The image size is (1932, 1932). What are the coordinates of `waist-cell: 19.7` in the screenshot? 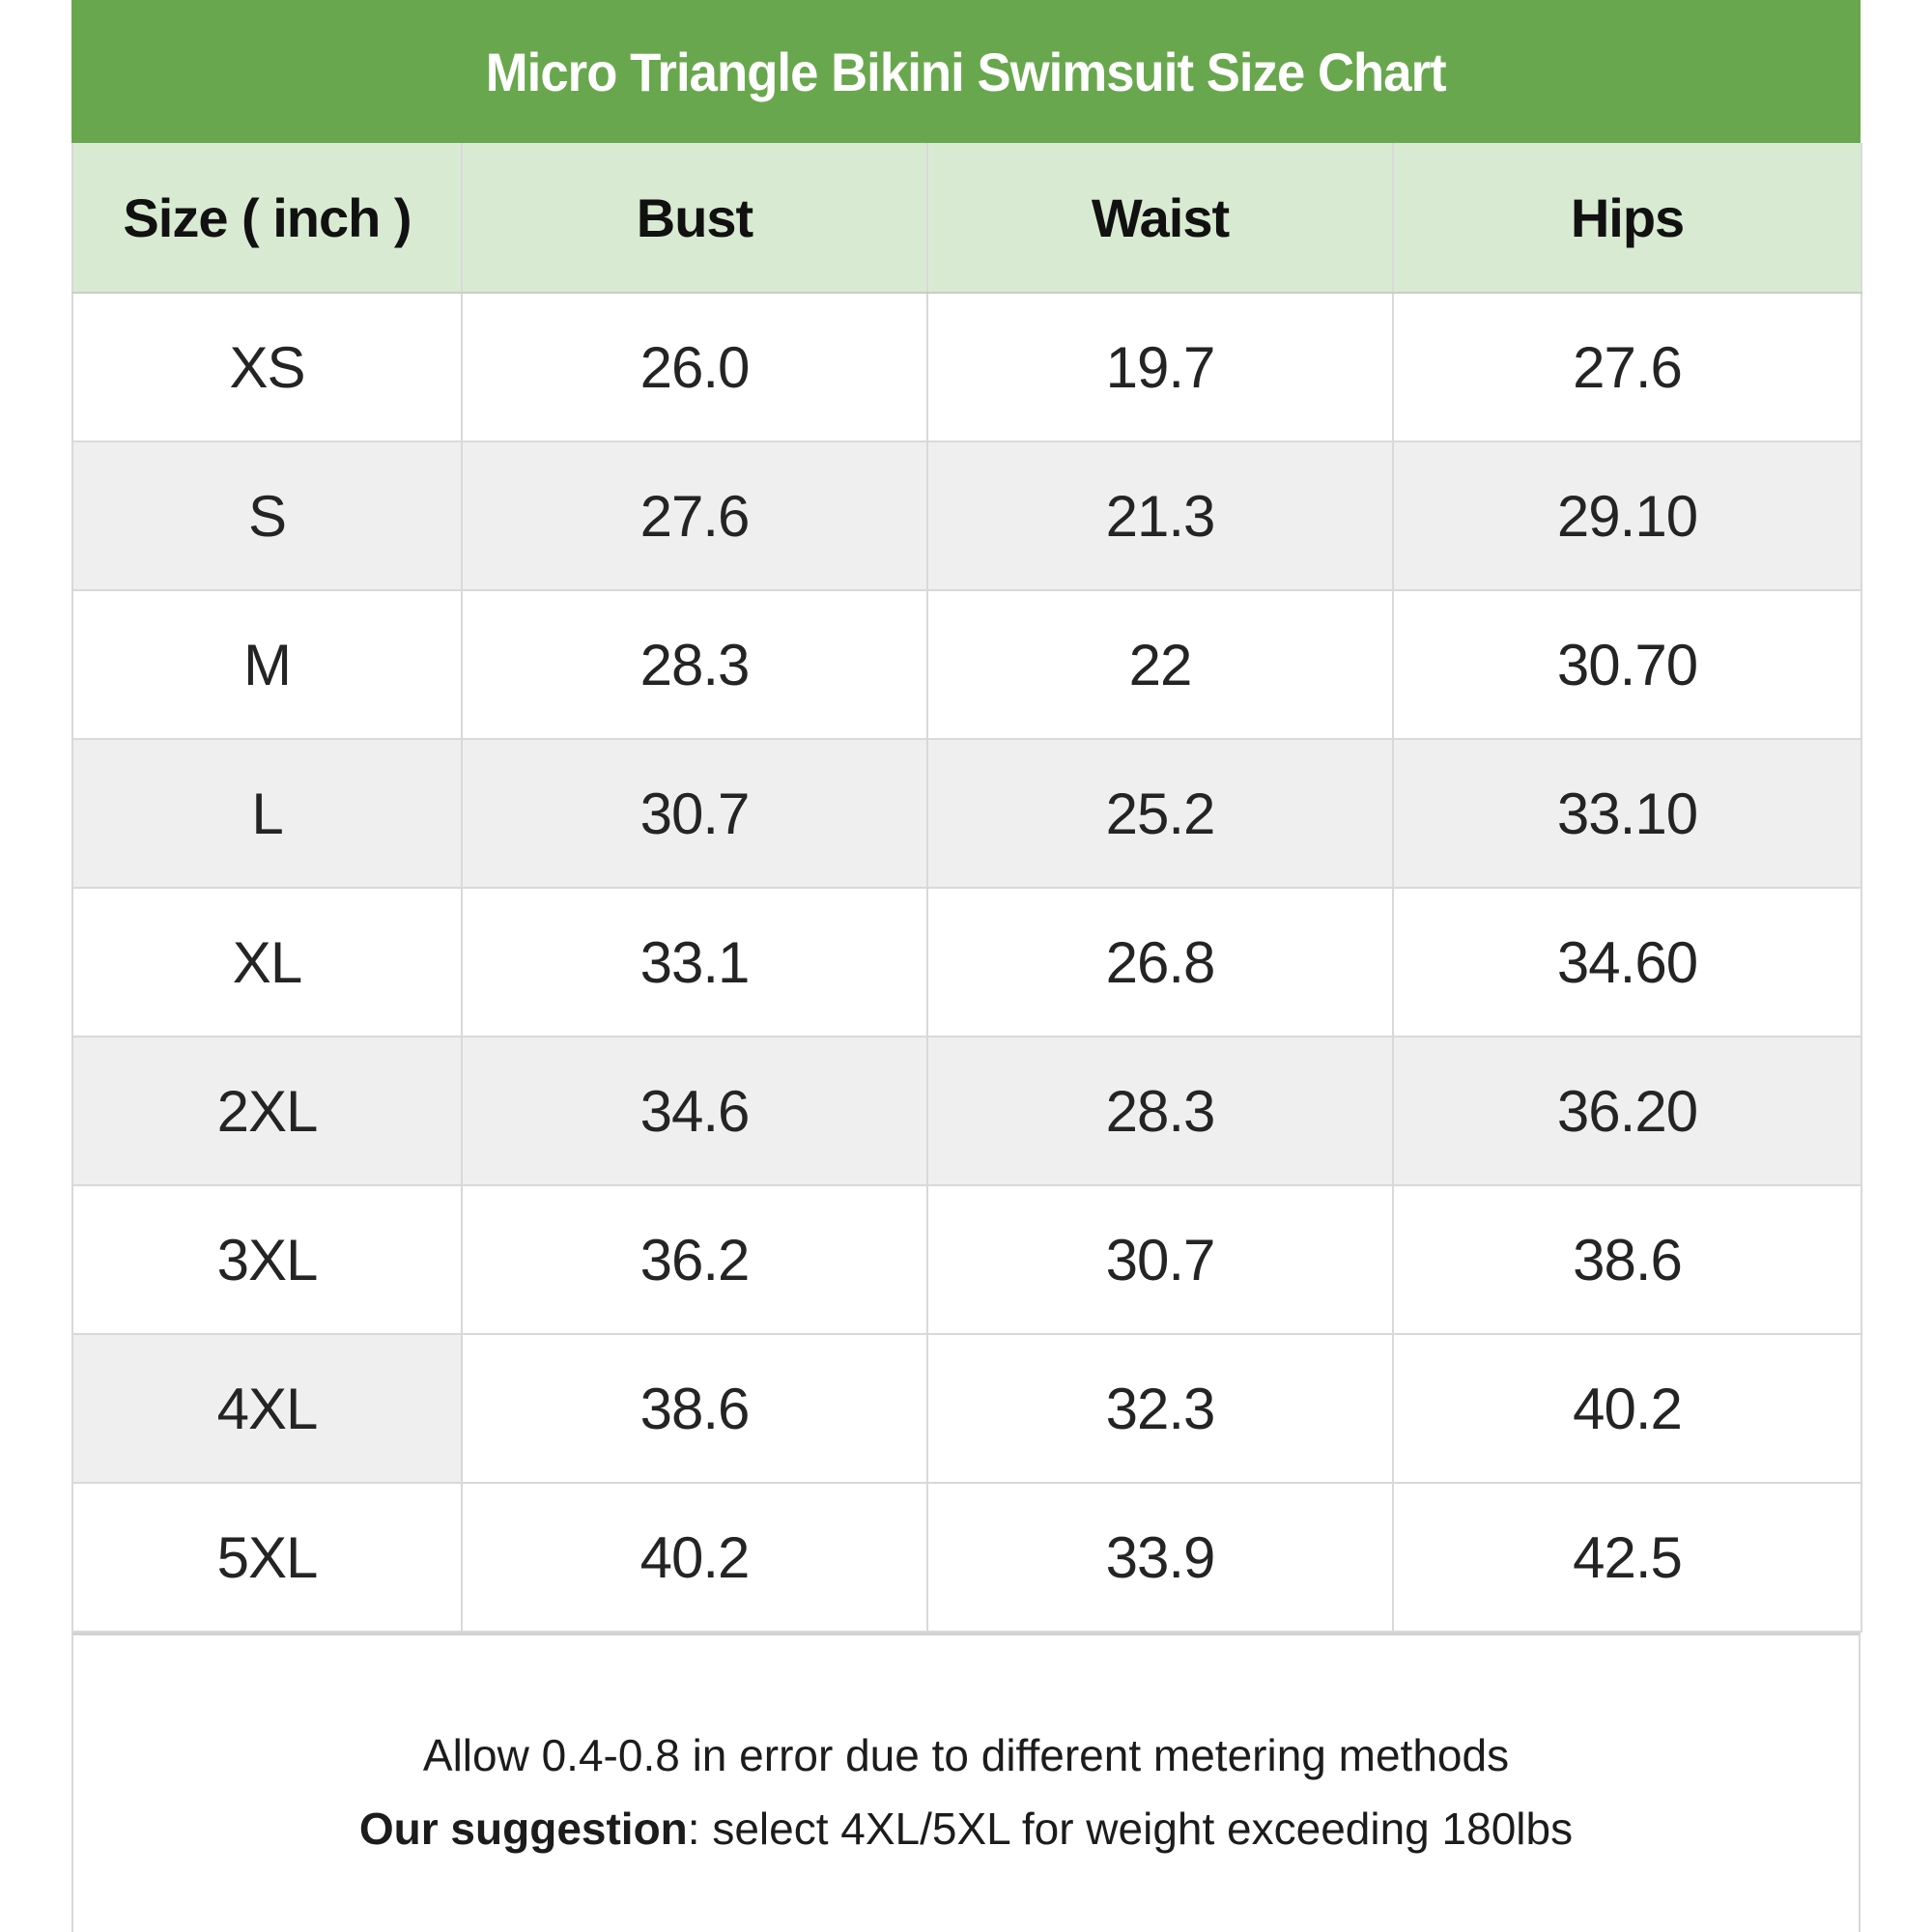 It's located at (1160, 367).